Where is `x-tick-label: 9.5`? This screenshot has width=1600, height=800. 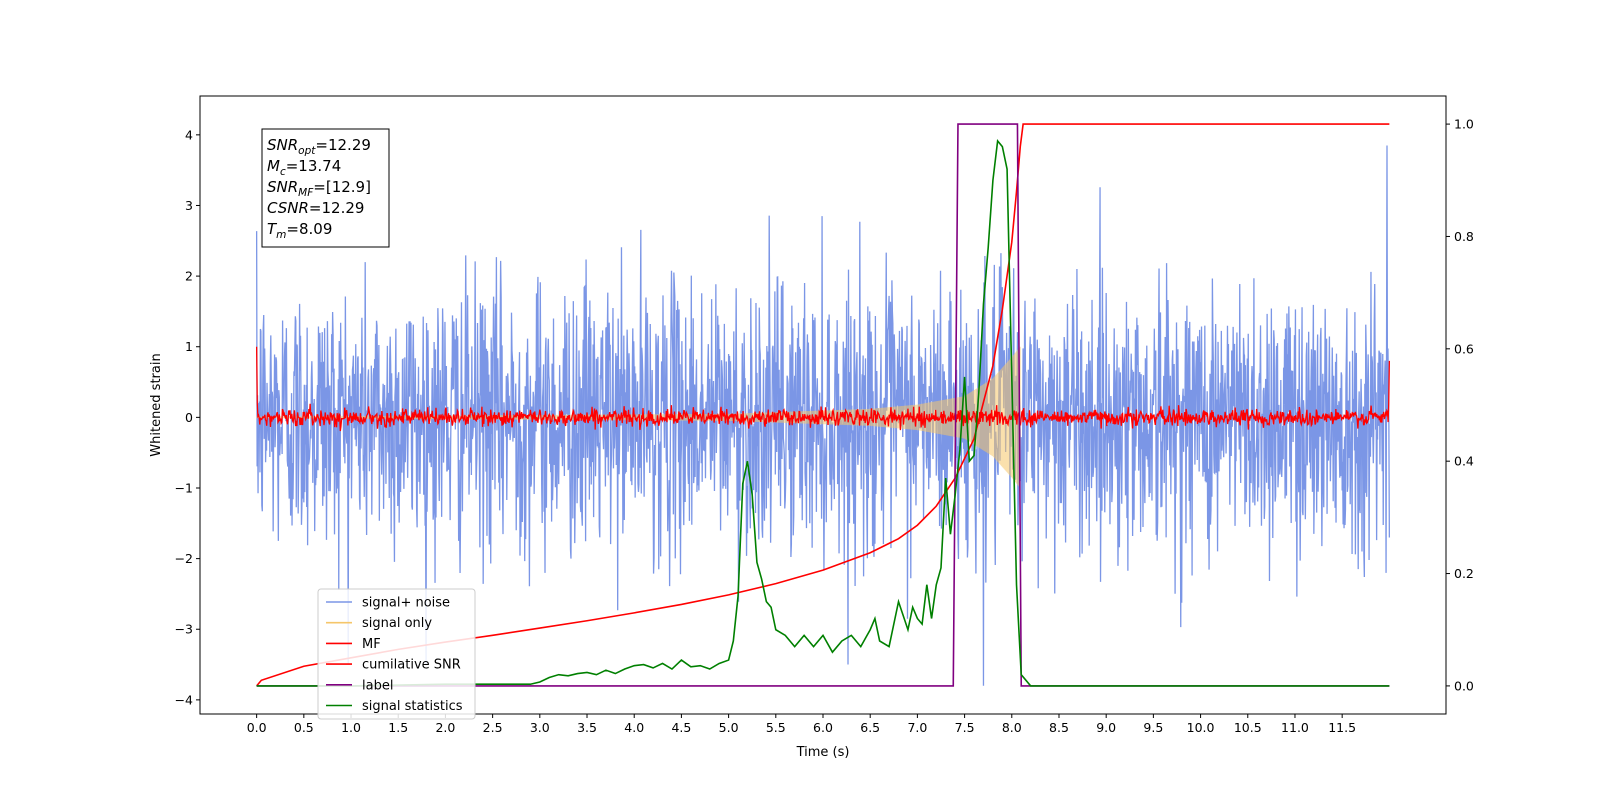
x-tick-label: 9.5 is located at coordinates (1153, 727).